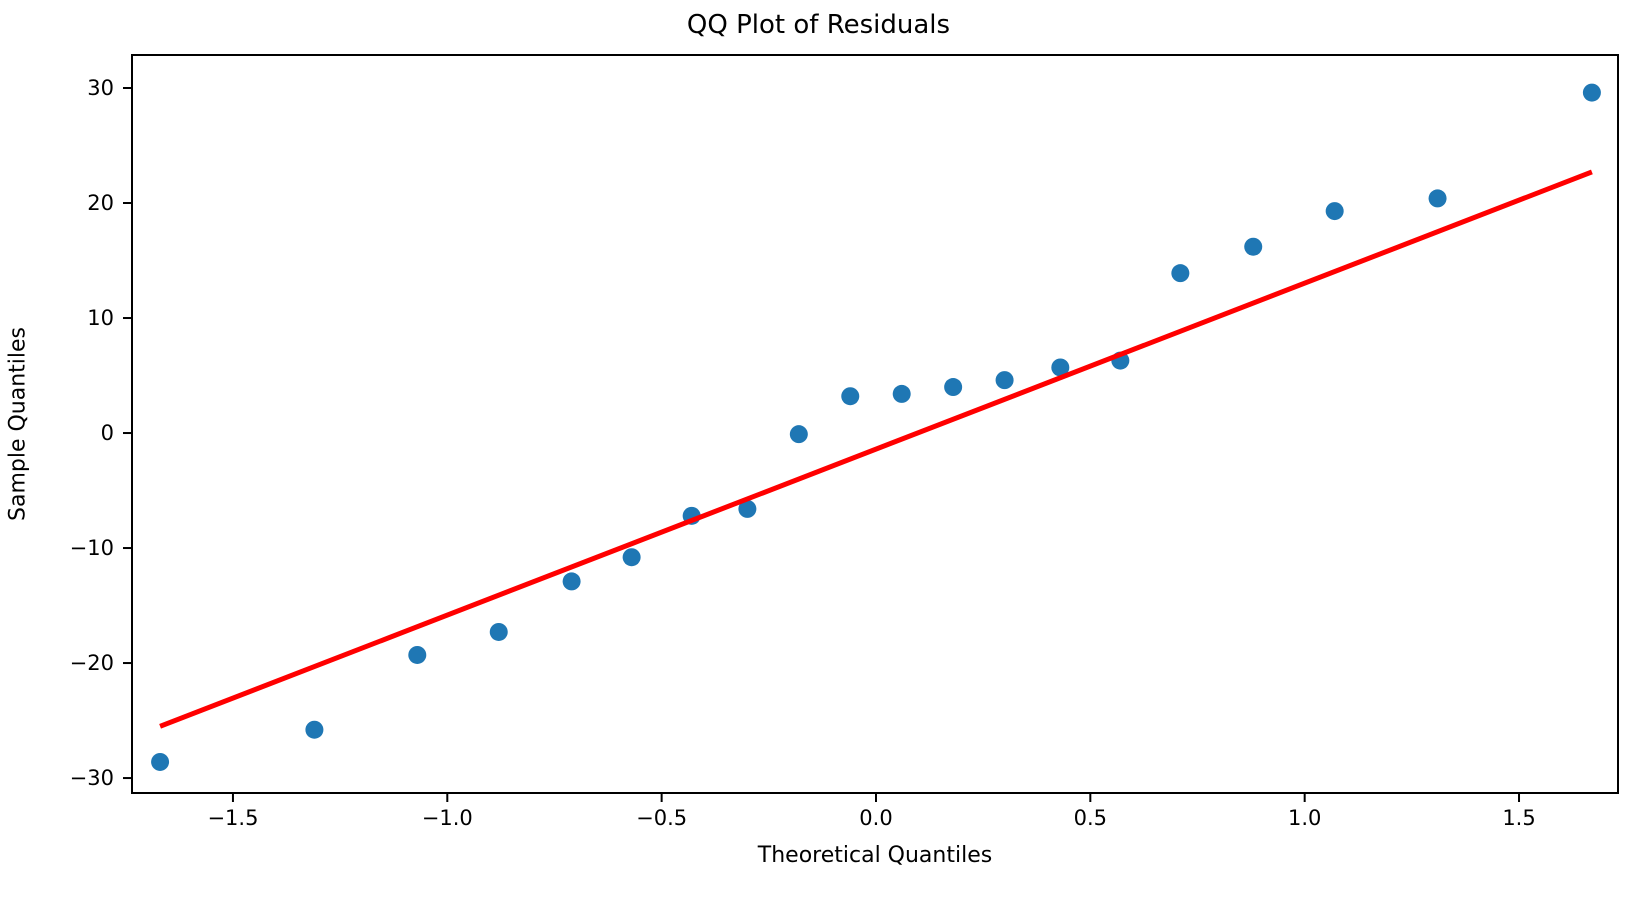 This screenshot has width=1637, height=898. Describe the element at coordinates (100, 88) in the screenshot. I see `y-tick-label: 30` at that location.